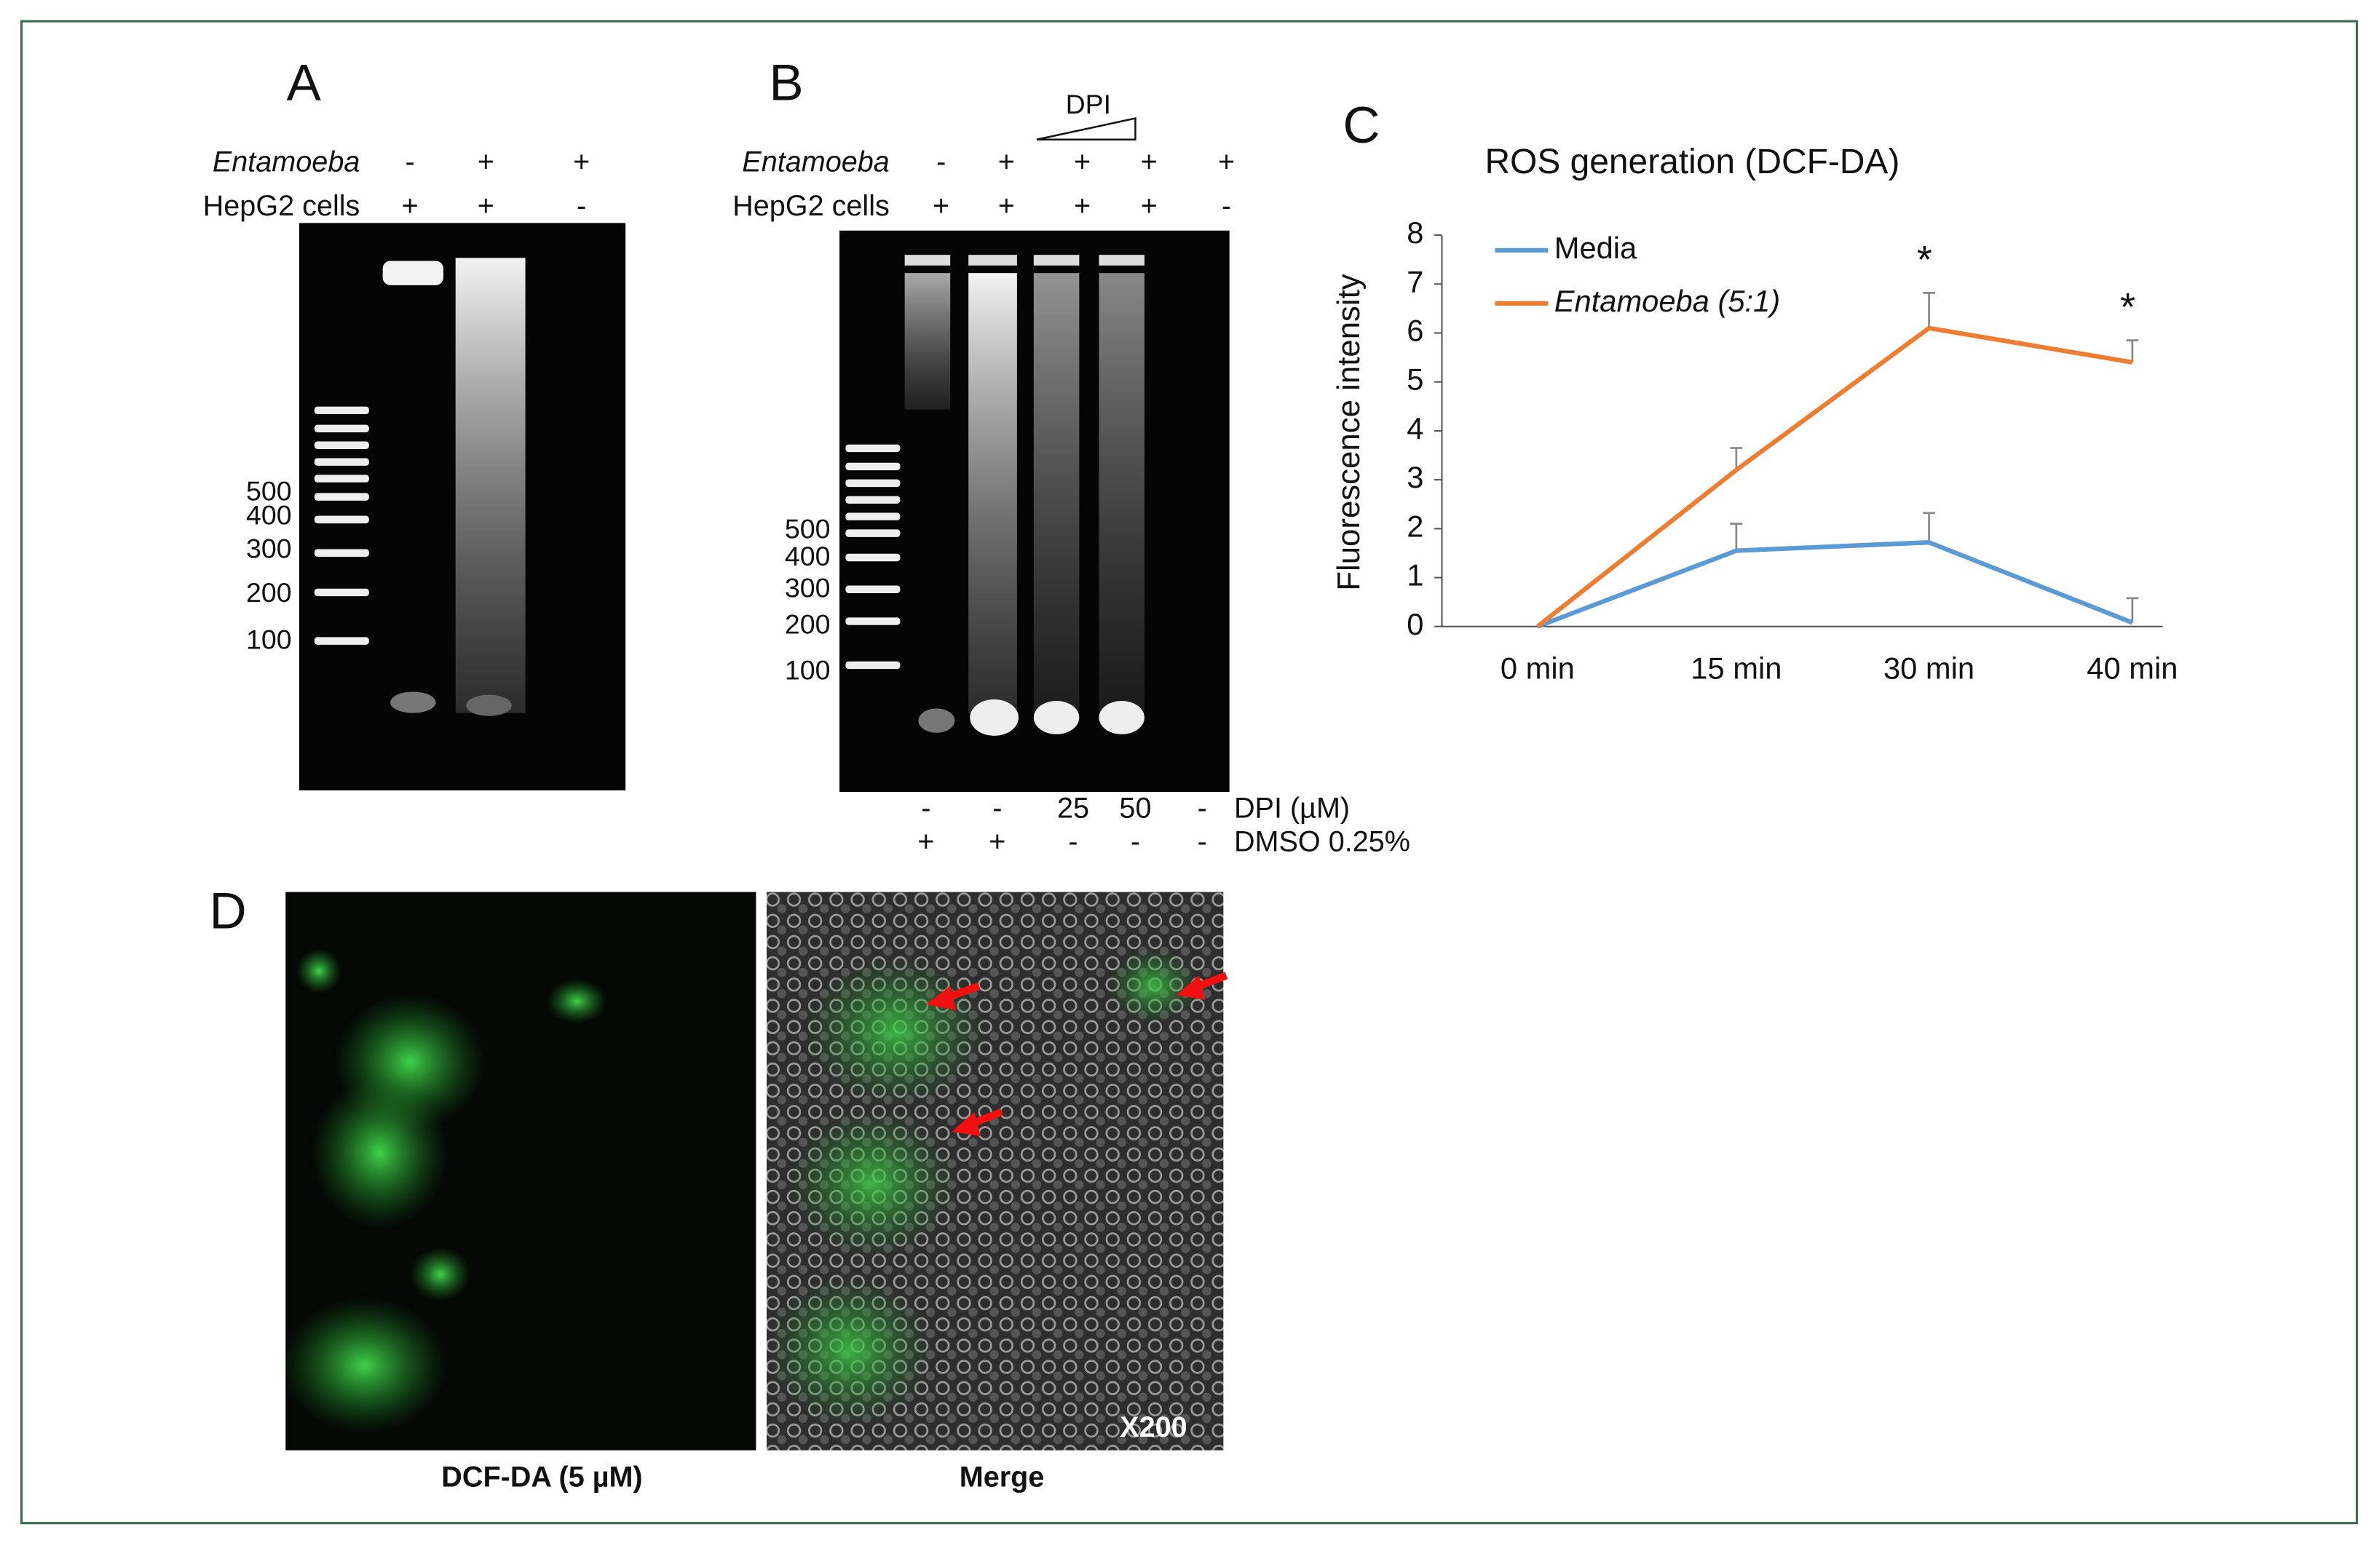  I want to click on panel-label: C, so click(1361, 125).